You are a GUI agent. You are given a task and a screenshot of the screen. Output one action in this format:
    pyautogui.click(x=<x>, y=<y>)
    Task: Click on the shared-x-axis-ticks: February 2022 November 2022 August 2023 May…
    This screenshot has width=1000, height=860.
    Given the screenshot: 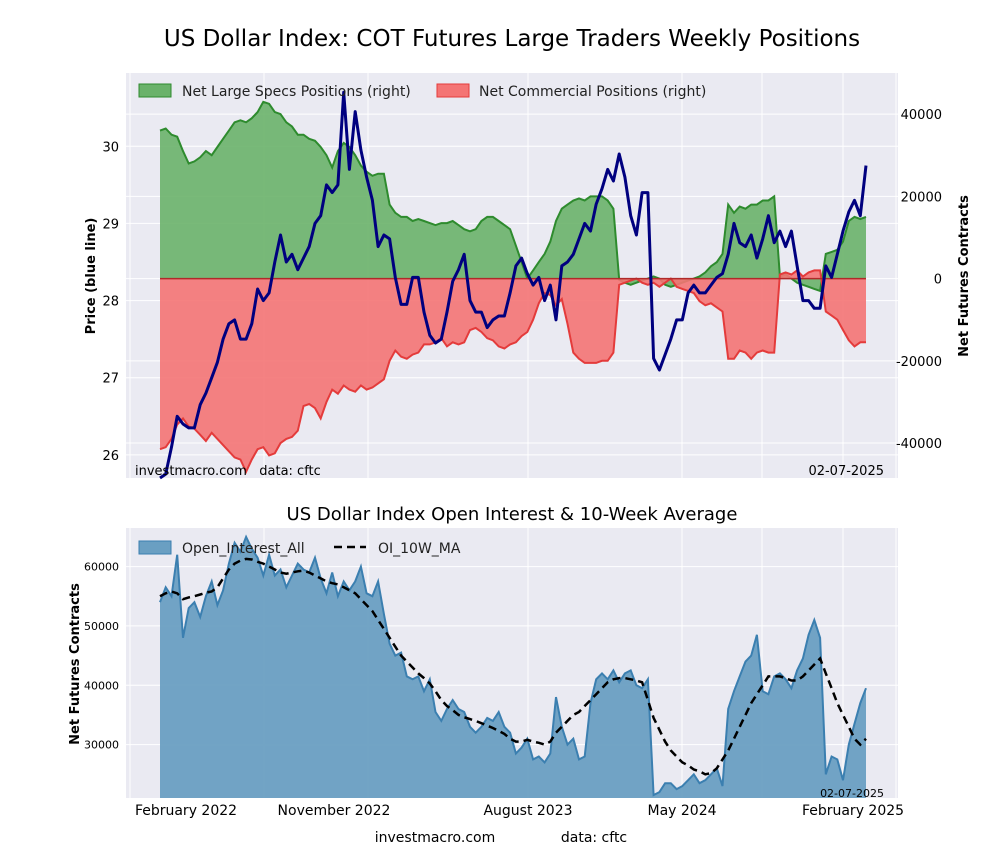 What is the action you would take?
    pyautogui.click(x=519, y=811)
    